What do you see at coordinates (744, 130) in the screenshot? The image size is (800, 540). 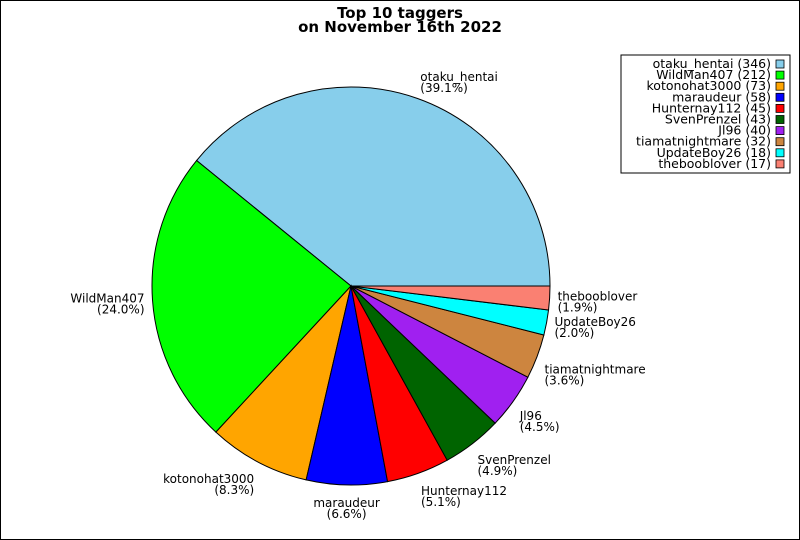 I see `legend-entry-jl96: Jl96 (40)` at bounding box center [744, 130].